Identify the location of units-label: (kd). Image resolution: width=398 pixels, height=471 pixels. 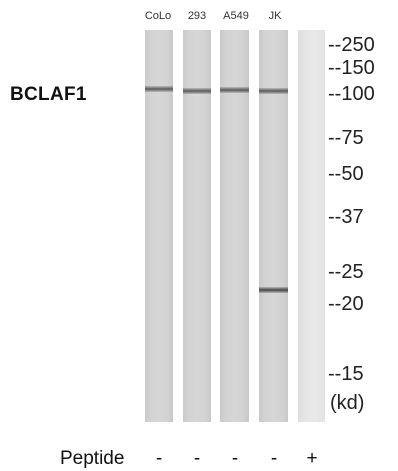
(347, 403).